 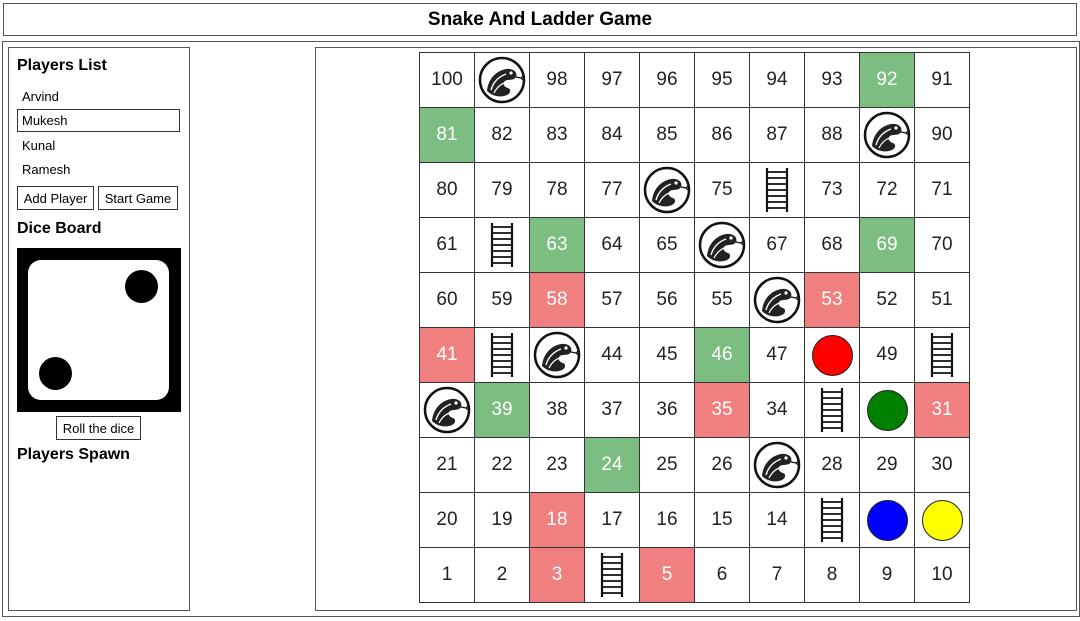 I want to click on board-row: 39 38 37 36 35 34 31, so click(x=695, y=410).